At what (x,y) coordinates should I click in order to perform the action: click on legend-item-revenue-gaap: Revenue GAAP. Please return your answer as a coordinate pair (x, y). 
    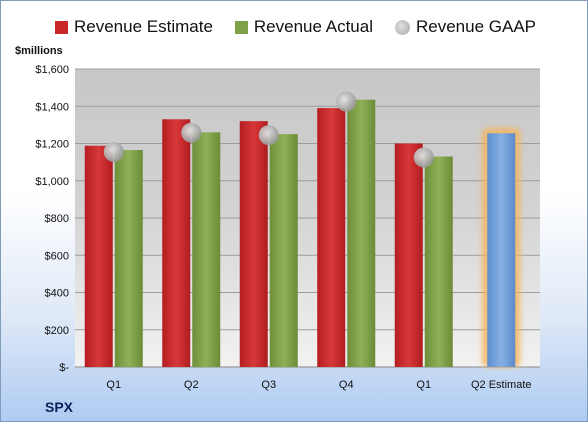
    Looking at the image, I should click on (465, 27).